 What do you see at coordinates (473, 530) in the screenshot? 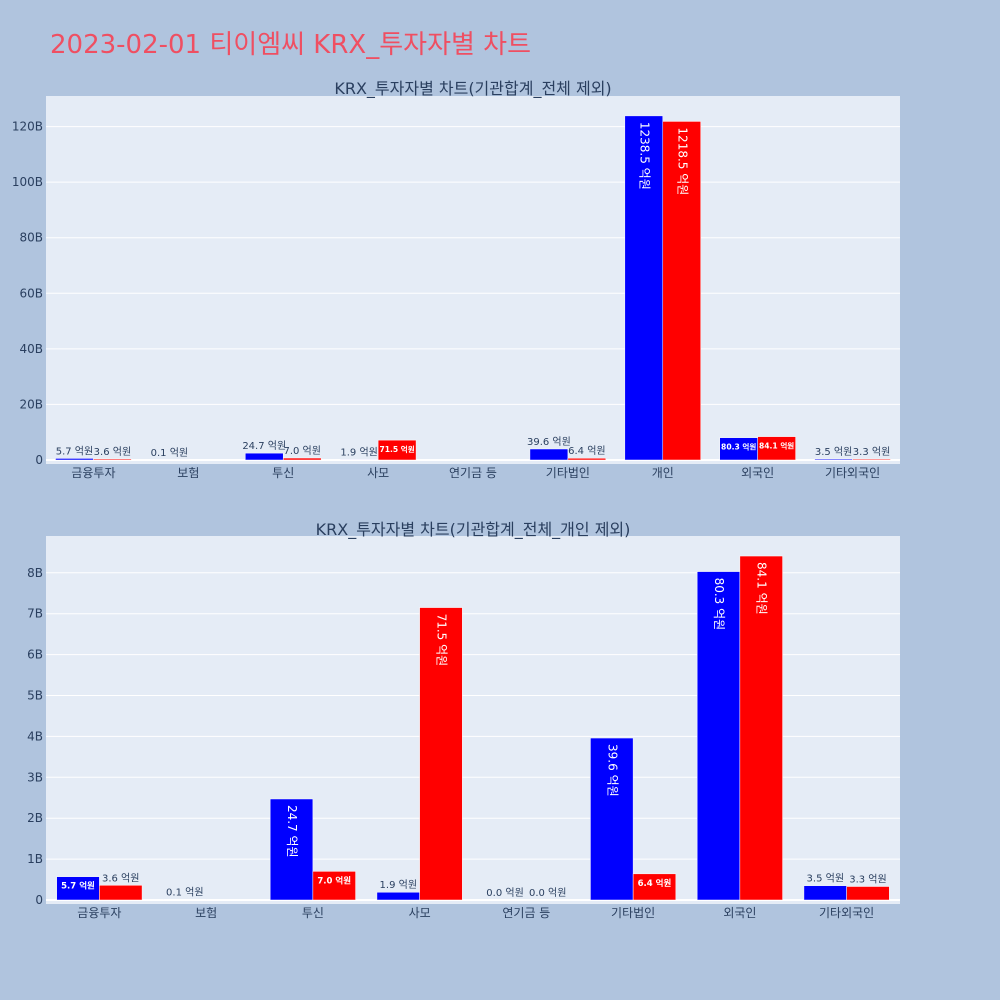
I see `chart-title: KRX_투자자별 차트(기관합계_전체_개인 제외)` at bounding box center [473, 530].